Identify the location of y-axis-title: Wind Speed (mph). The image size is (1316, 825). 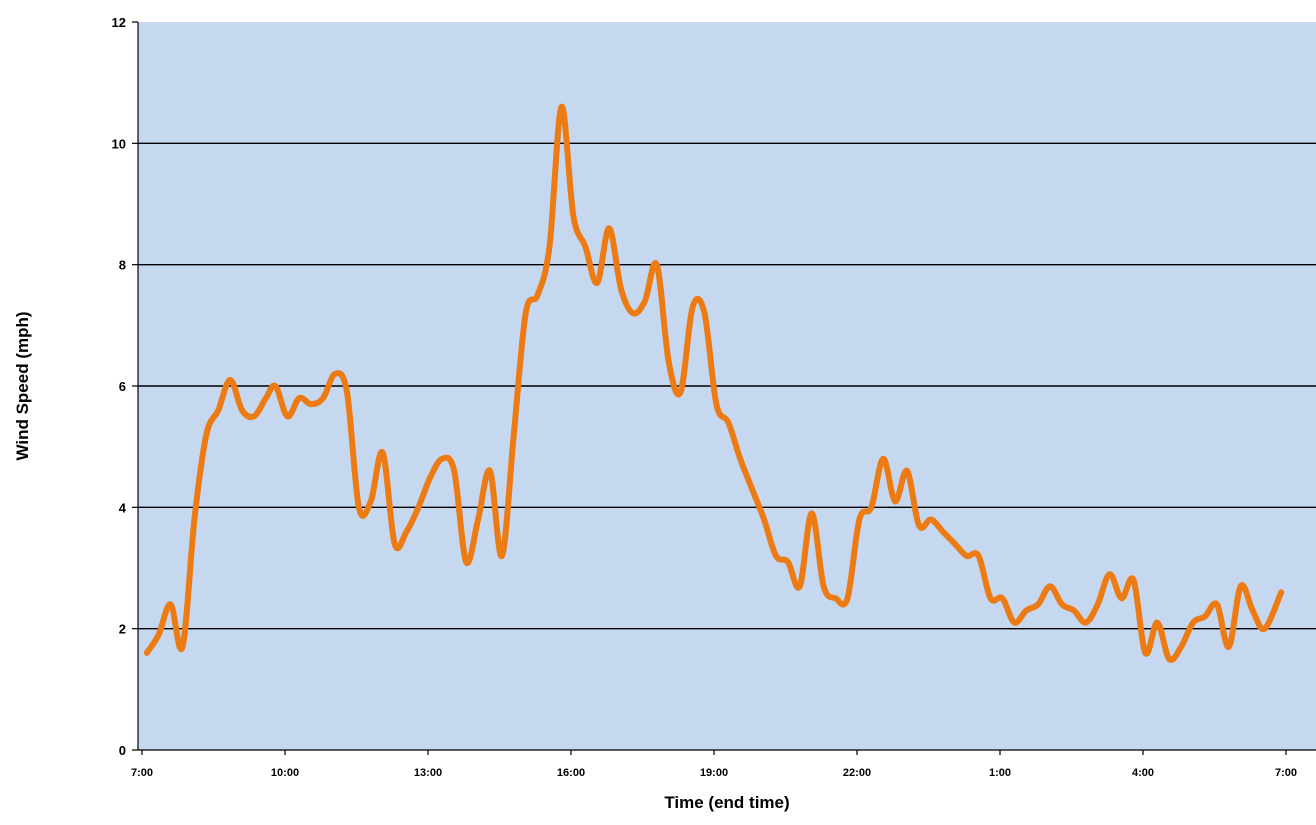
(22, 385).